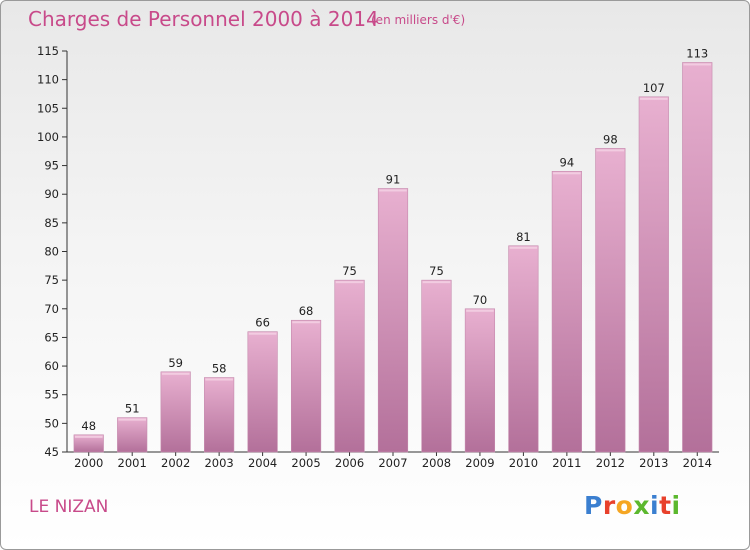  Describe the element at coordinates (51, 166) in the screenshot. I see `y-tick-label: 95` at that location.